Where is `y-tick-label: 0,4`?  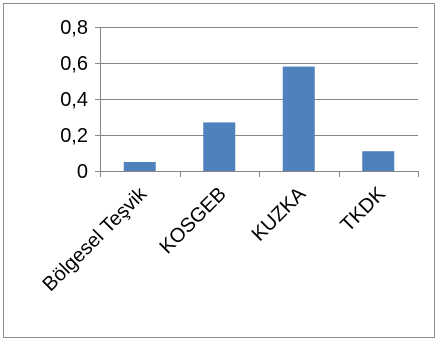 y-tick-label: 0,4 is located at coordinates (74, 100).